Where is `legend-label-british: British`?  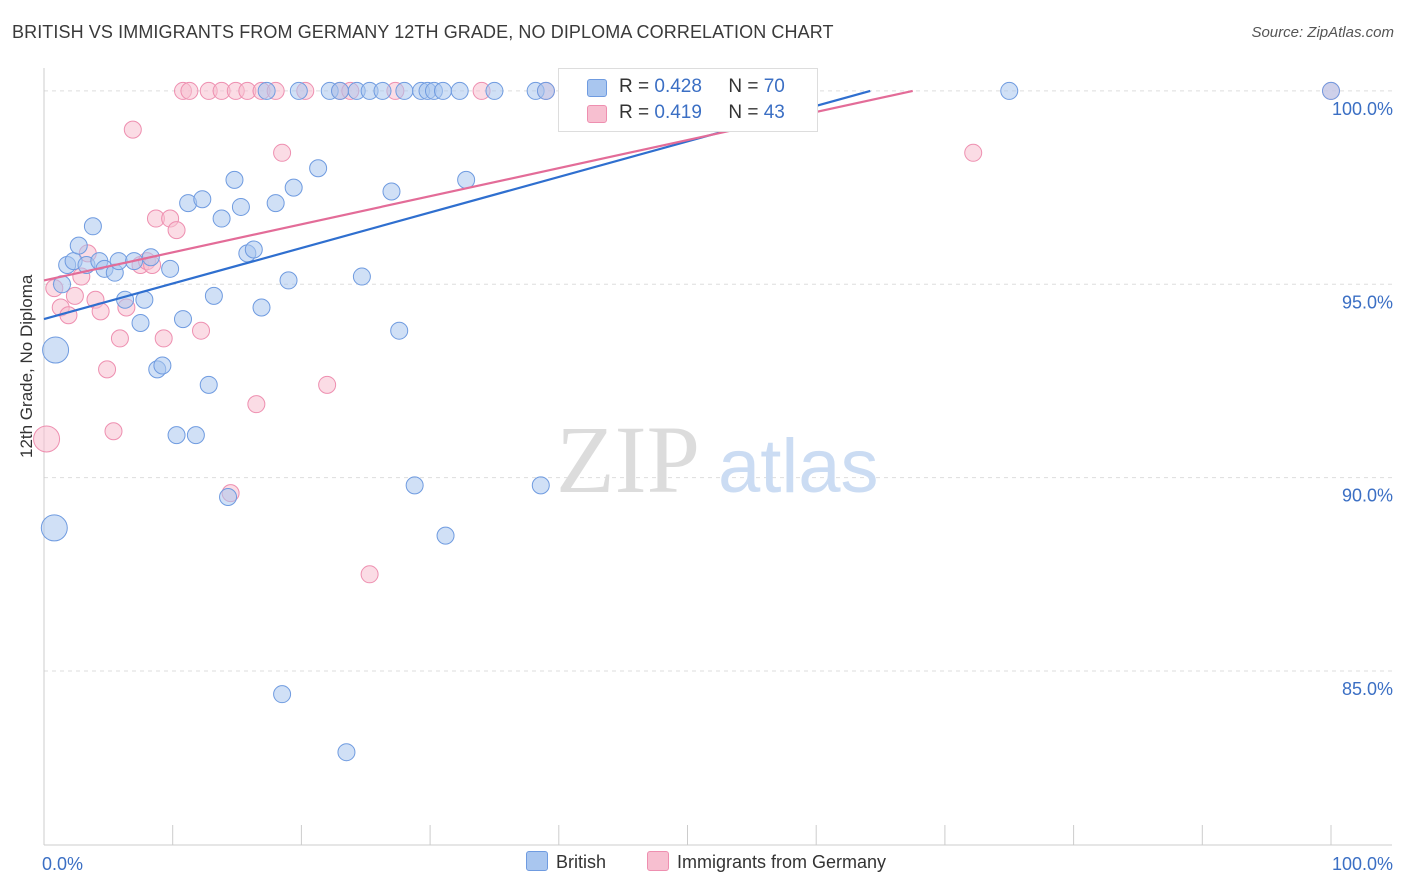
legend-label-british: British is located at coordinates (581, 862).